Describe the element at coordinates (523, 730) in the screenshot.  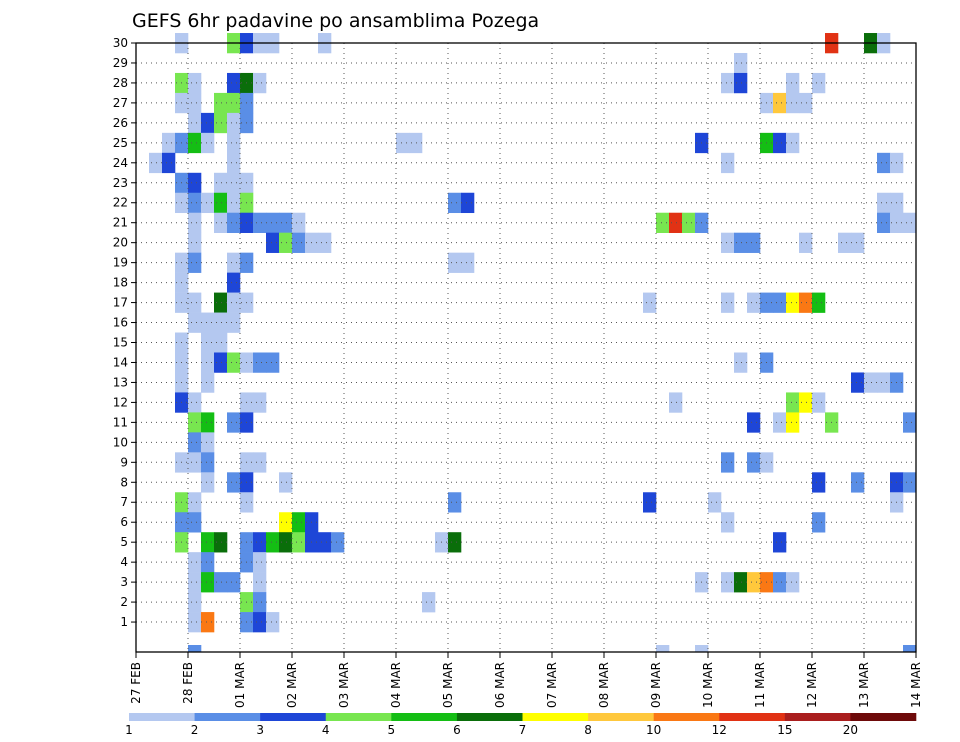
I see `legend-label: 7` at that location.